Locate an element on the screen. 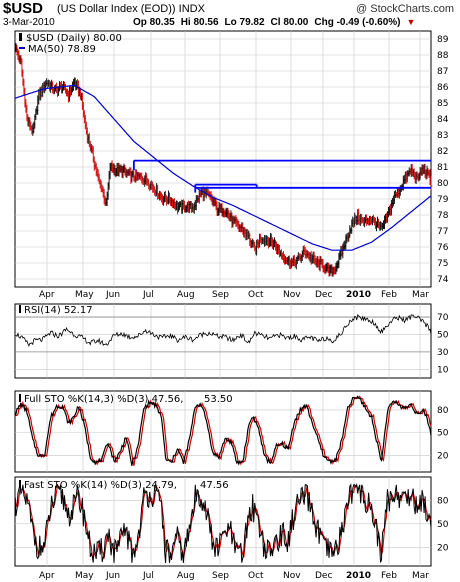 The height and width of the screenshot is (582, 460). price-pane-tick-74: 74 is located at coordinates (443, 280).